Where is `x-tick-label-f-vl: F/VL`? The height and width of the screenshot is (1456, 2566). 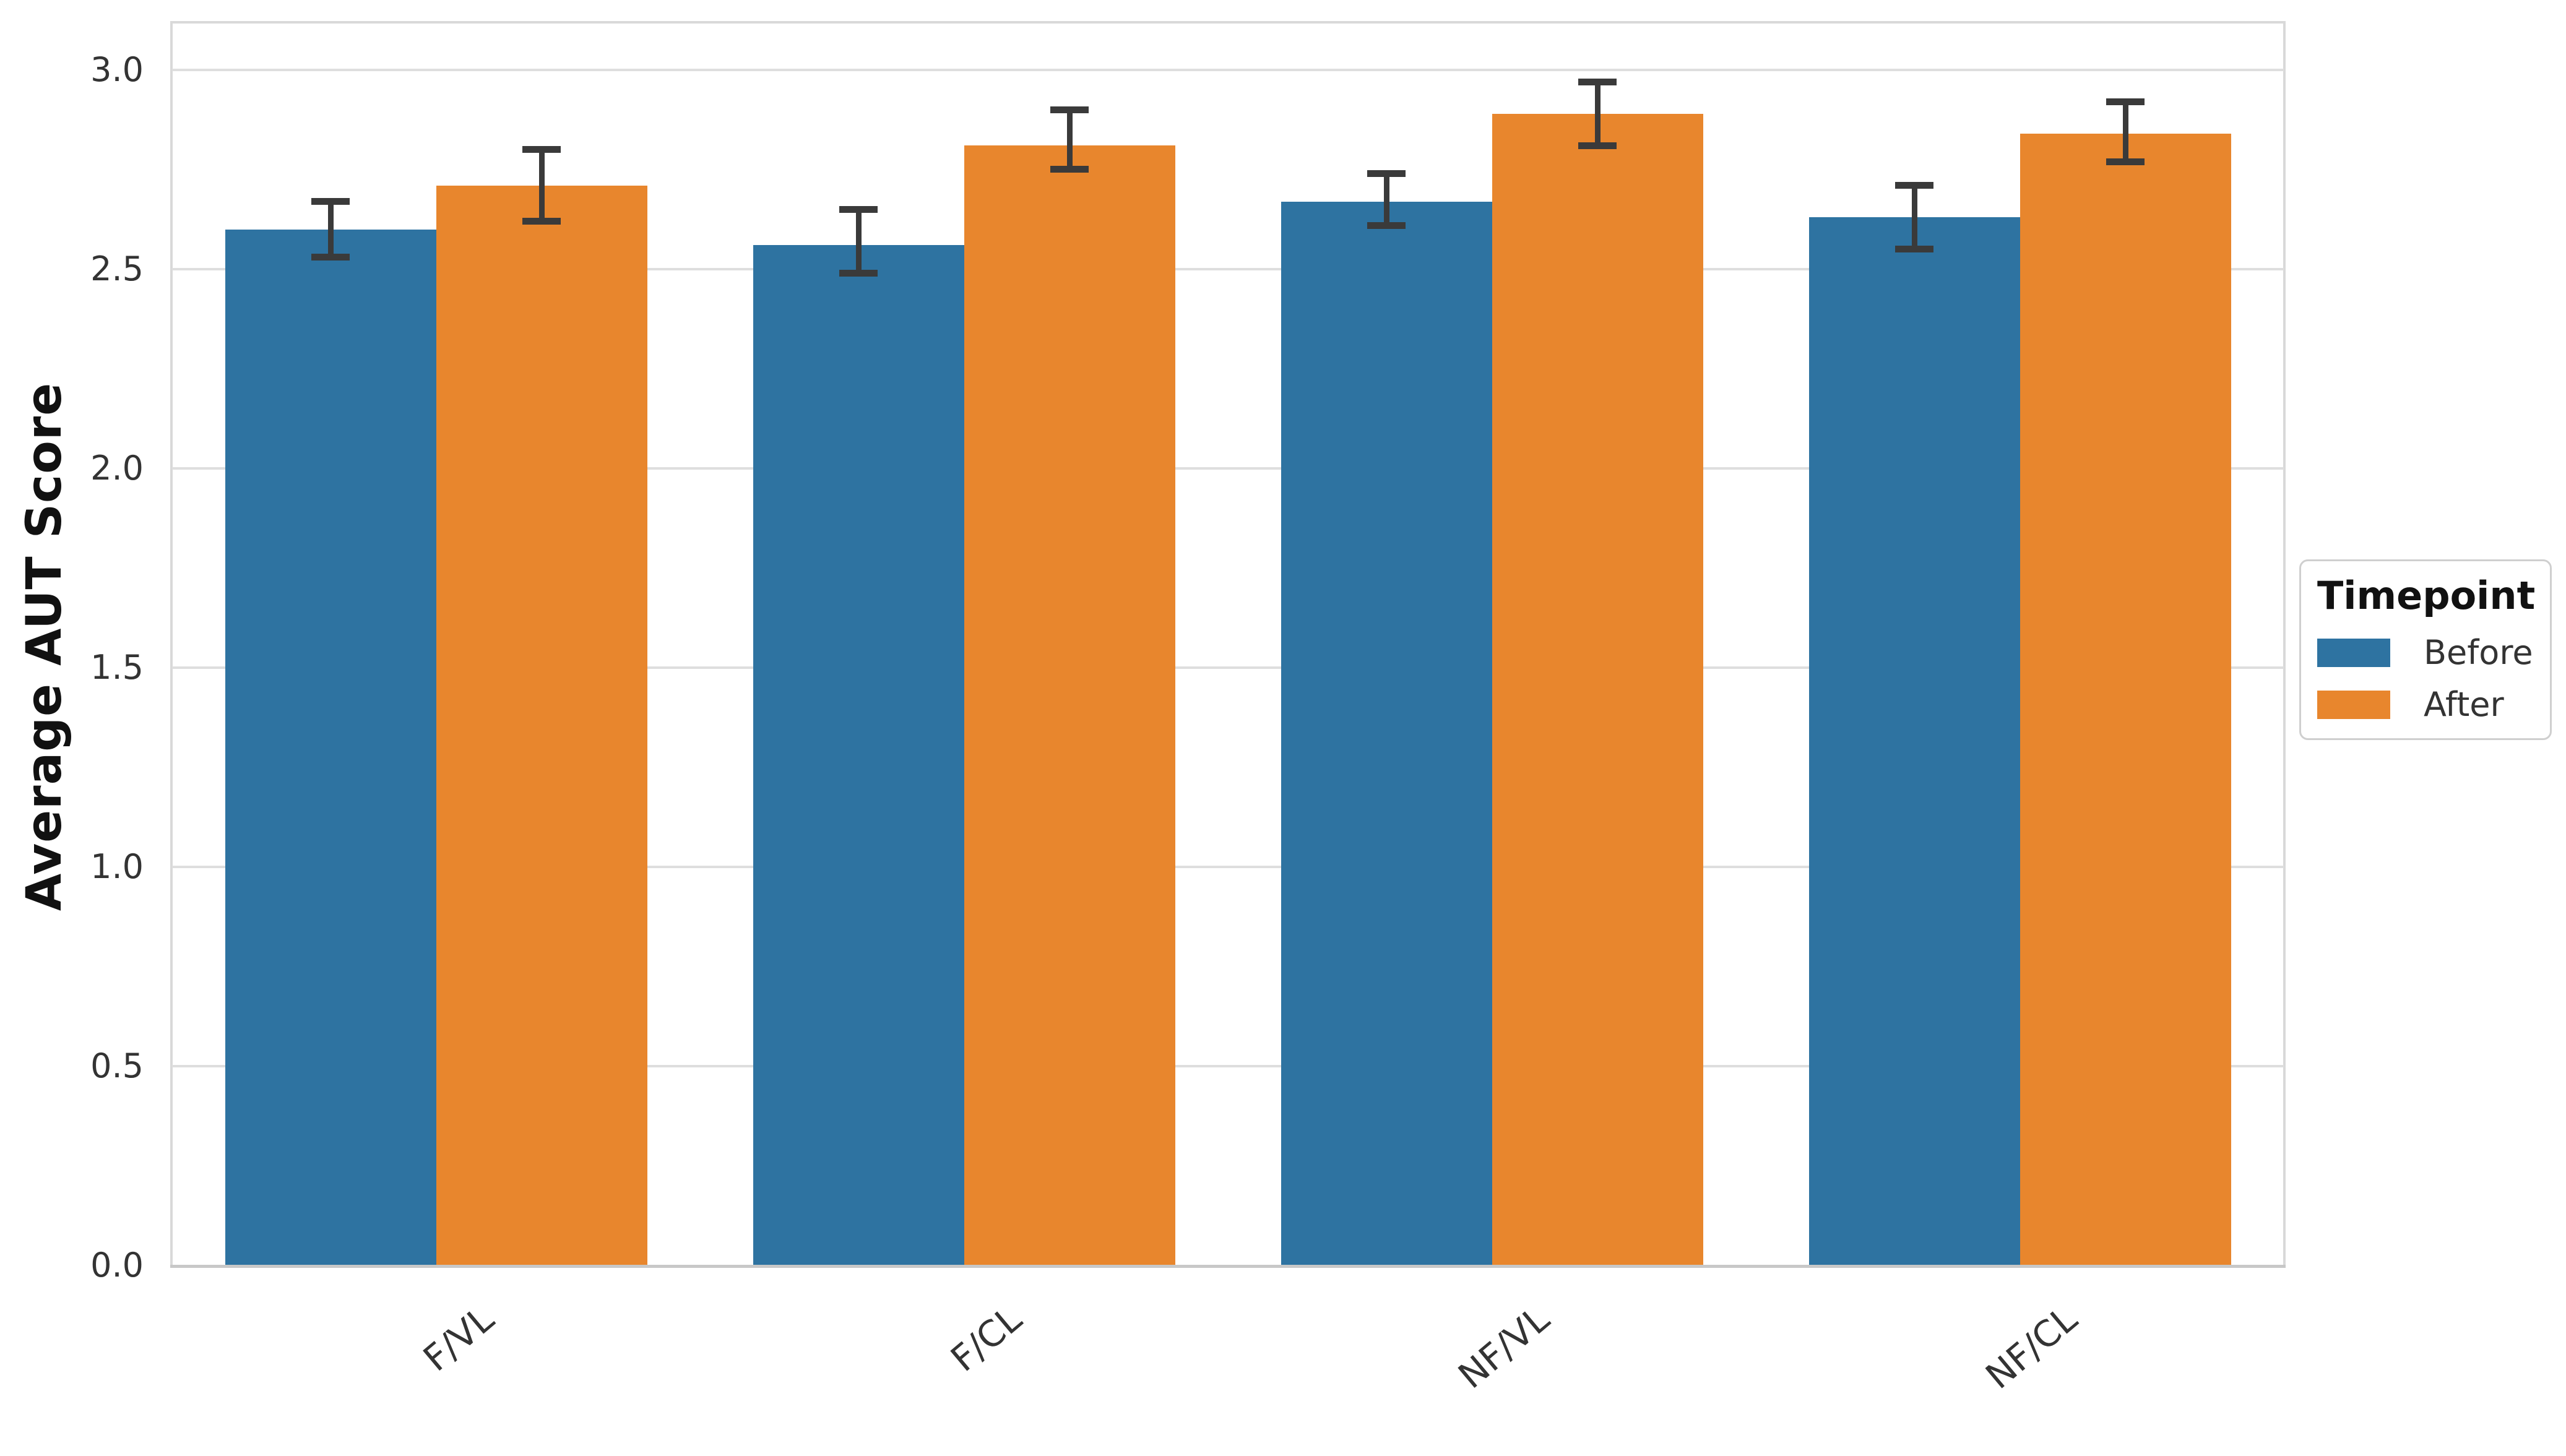 x-tick-label-f-vl: F/VL is located at coordinates (459, 1339).